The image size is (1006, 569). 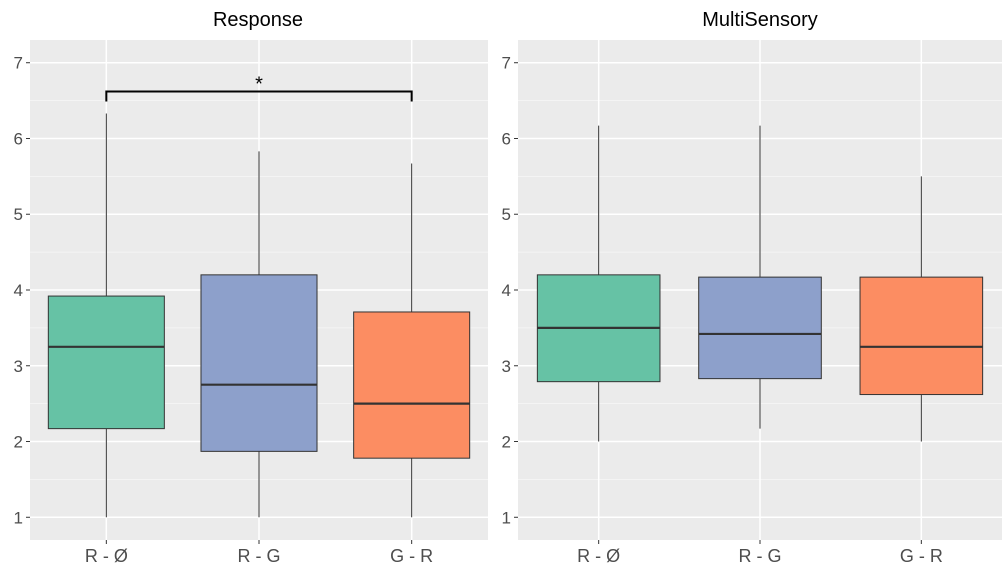 I want to click on significance-bracket, so click(x=259, y=96).